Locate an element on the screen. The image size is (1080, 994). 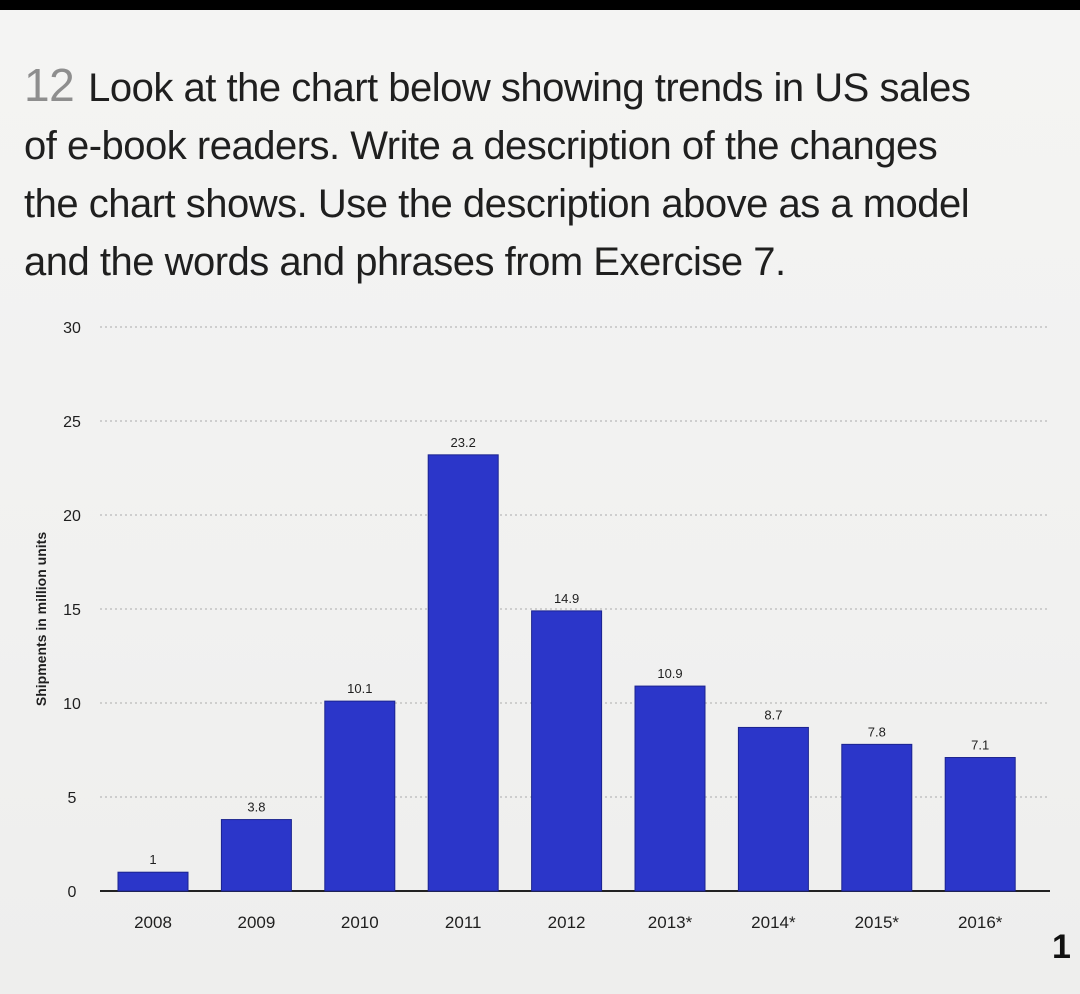
bar-2014 is located at coordinates (773, 809).